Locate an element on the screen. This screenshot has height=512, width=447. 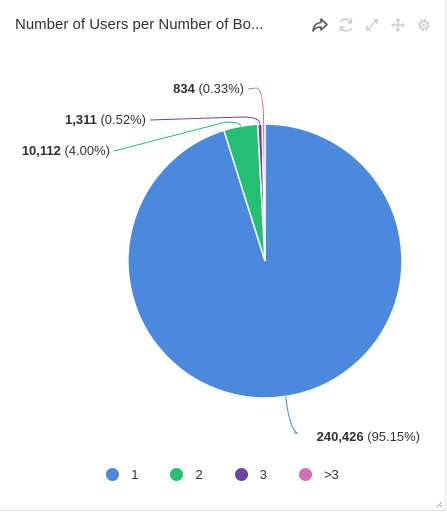
move-icon is located at coordinates (398, 25).